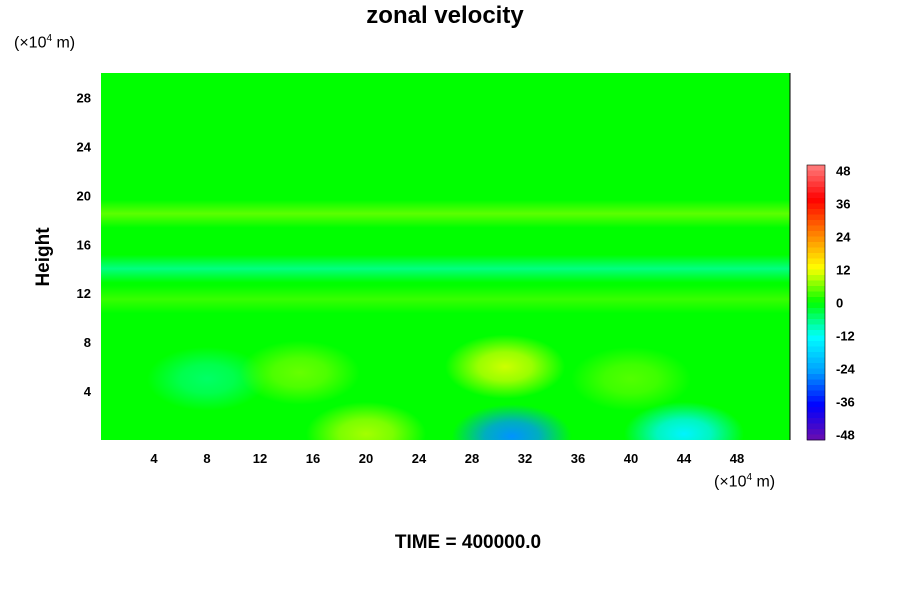 The width and height of the screenshot is (900, 600). Describe the element at coordinates (206, 458) in the screenshot. I see `x-tick-label: 8` at that location.